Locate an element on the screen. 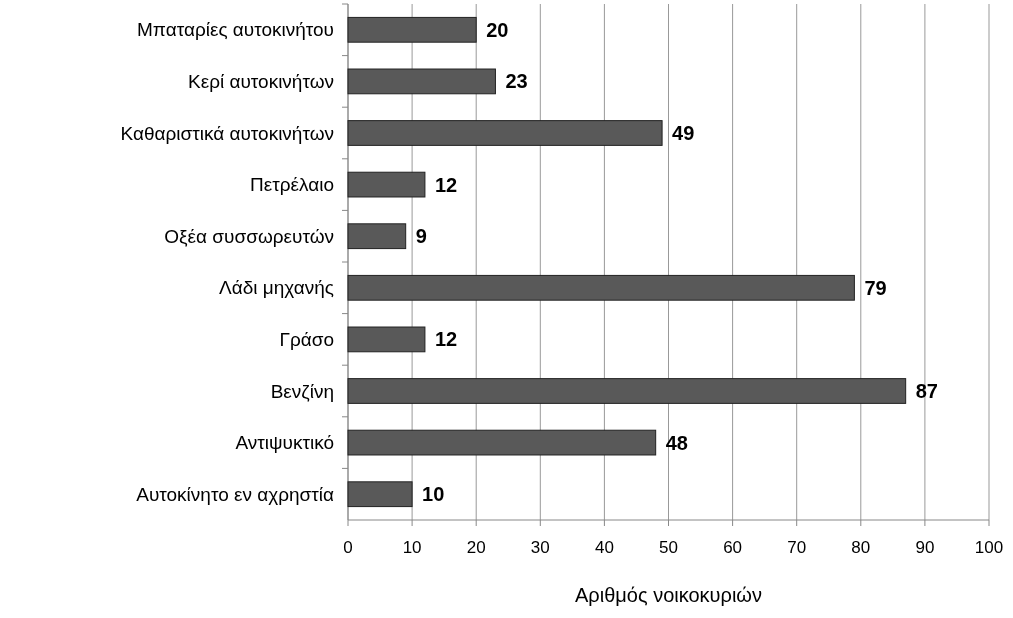 The width and height of the screenshot is (1013, 618). data-label: 87 is located at coordinates (926, 391).